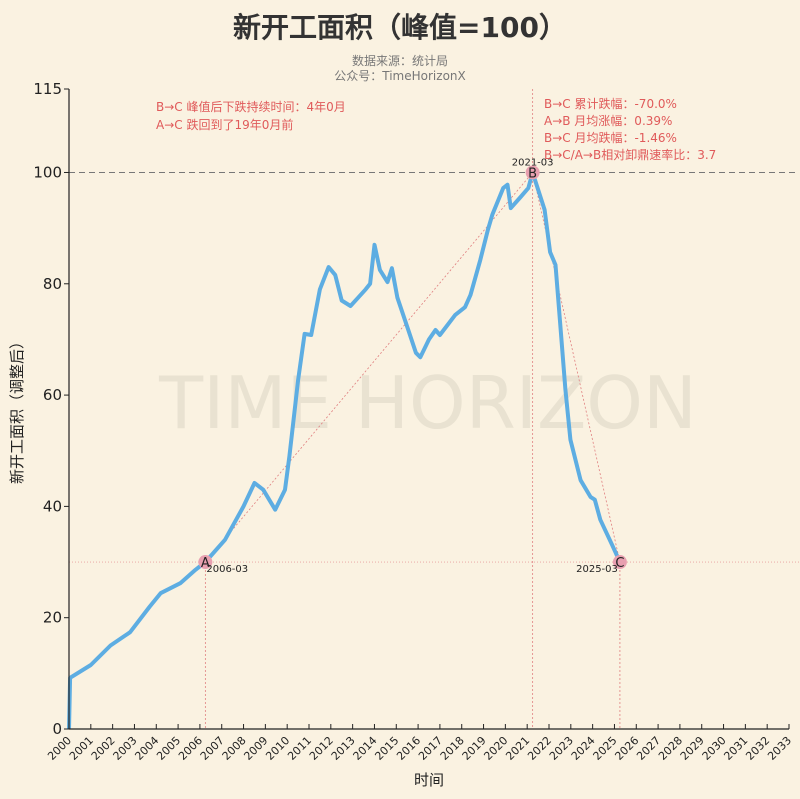 The width and height of the screenshot is (800, 799). I want to click on y-tick-label: 80, so click(52, 284).